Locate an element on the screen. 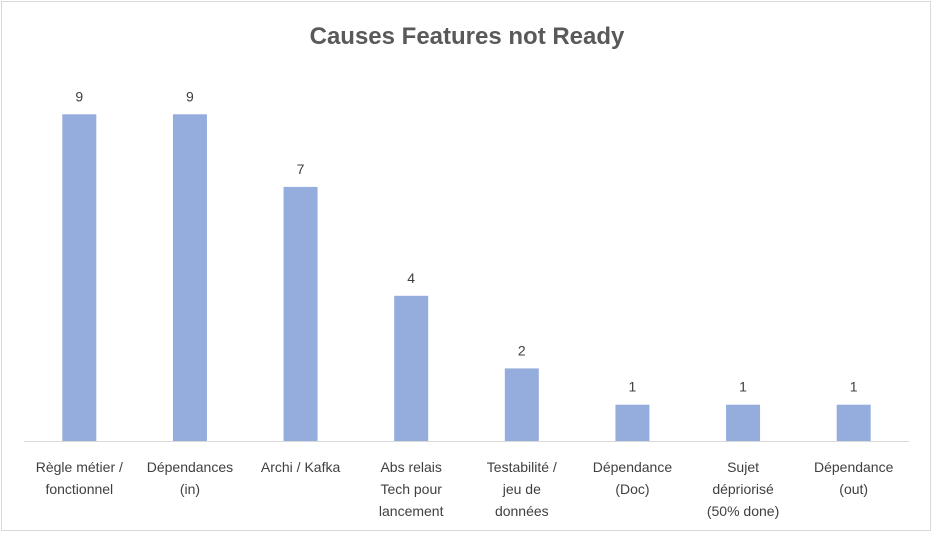 The image size is (934, 534). x-tick-label-6: Dépendance (Doc) is located at coordinates (633, 478).